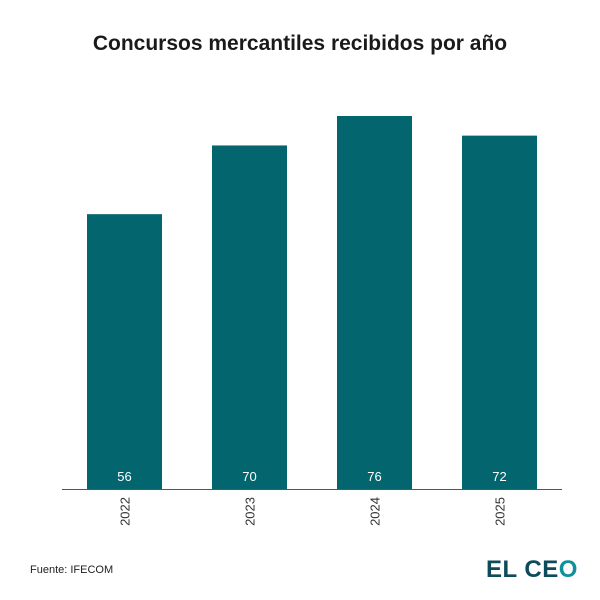 The width and height of the screenshot is (600, 600). What do you see at coordinates (125, 511) in the screenshot?
I see `x-tick-label: 2022` at bounding box center [125, 511].